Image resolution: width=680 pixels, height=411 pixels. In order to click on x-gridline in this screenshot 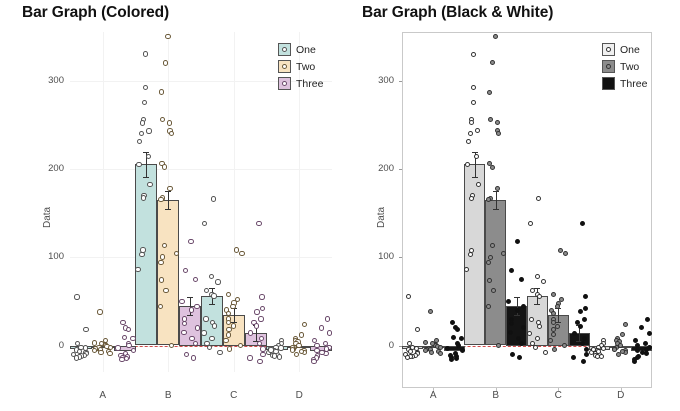, I will do `click(300, 202)`.